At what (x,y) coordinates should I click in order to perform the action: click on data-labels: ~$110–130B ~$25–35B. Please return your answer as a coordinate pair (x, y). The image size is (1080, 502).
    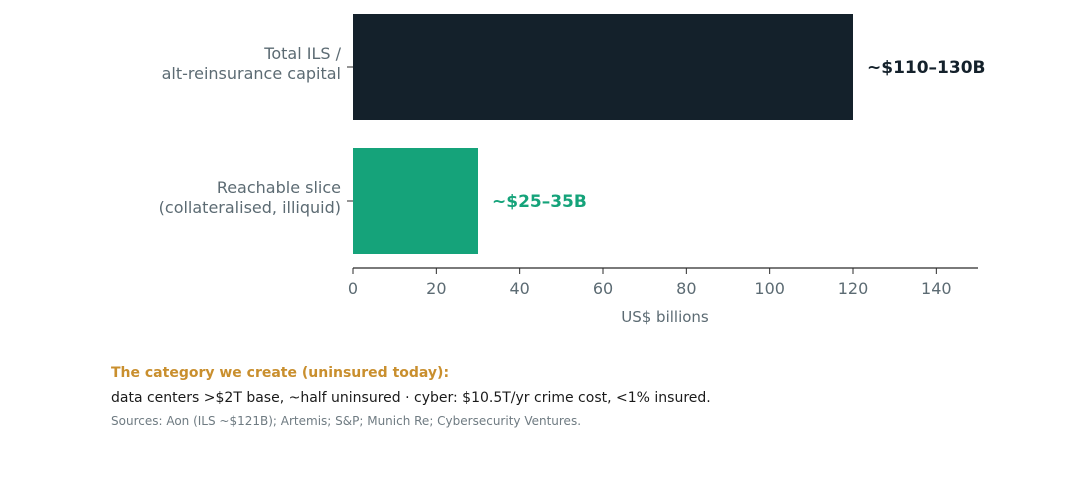
    Looking at the image, I should click on (739, 135).